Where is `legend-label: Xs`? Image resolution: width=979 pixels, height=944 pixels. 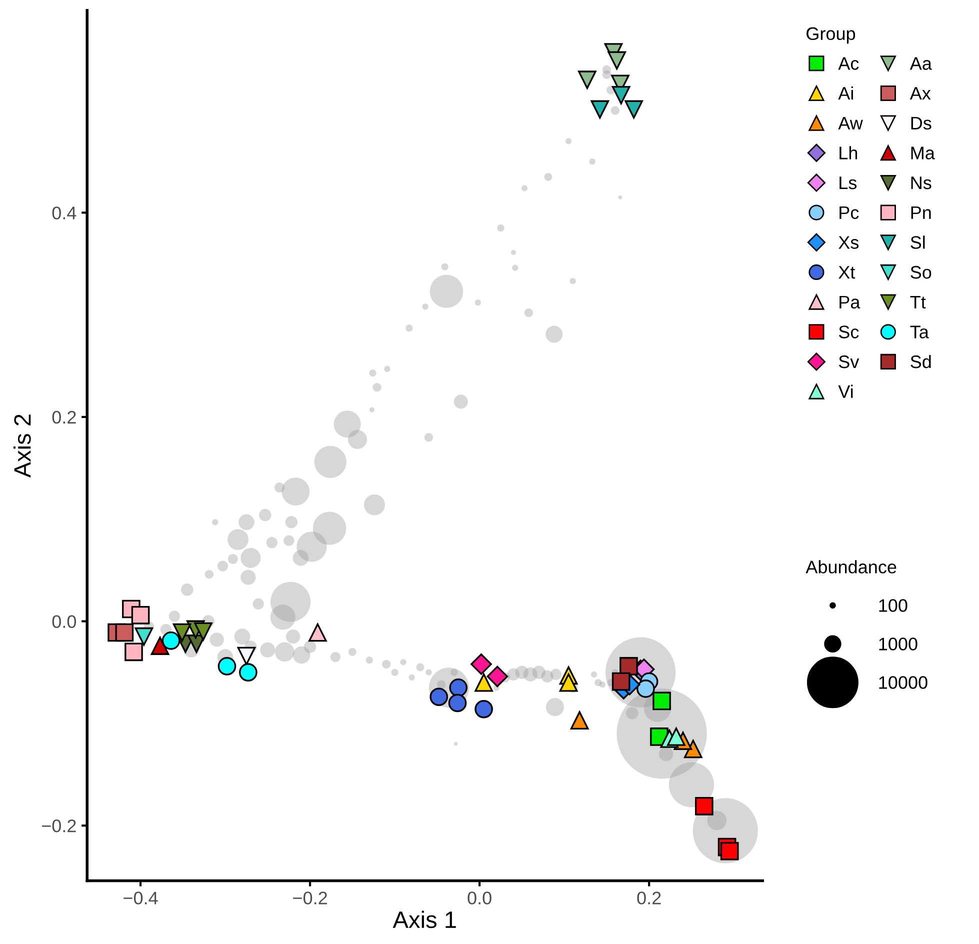 legend-label: Xs is located at coordinates (848, 242).